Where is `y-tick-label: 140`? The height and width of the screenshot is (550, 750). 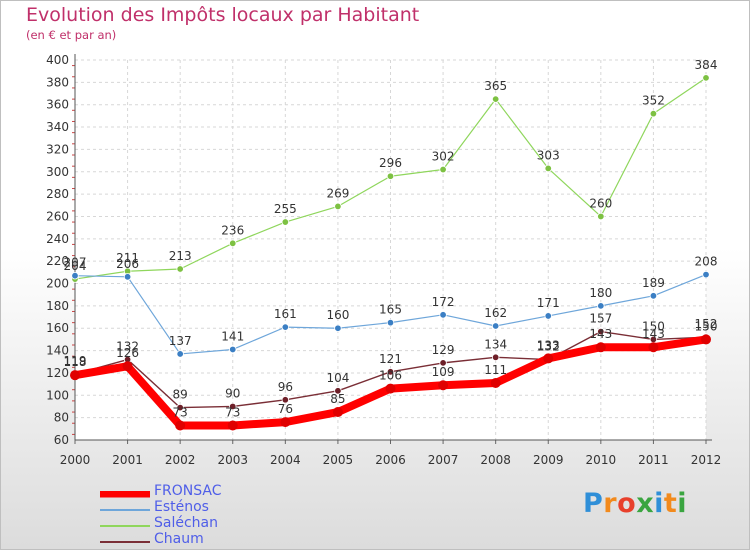 y-tick-label: 140 is located at coordinates (57, 351).